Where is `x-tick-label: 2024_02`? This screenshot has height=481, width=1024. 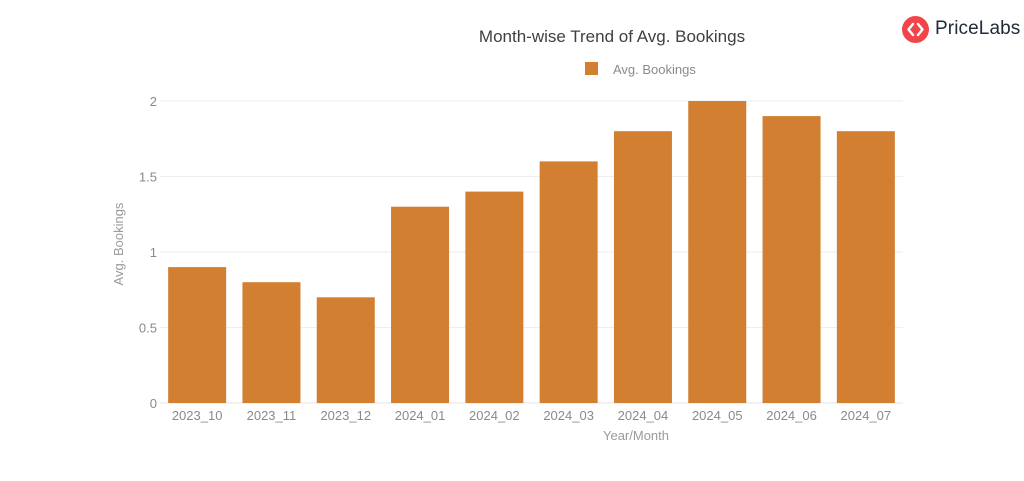 x-tick-label: 2024_02 is located at coordinates (494, 415).